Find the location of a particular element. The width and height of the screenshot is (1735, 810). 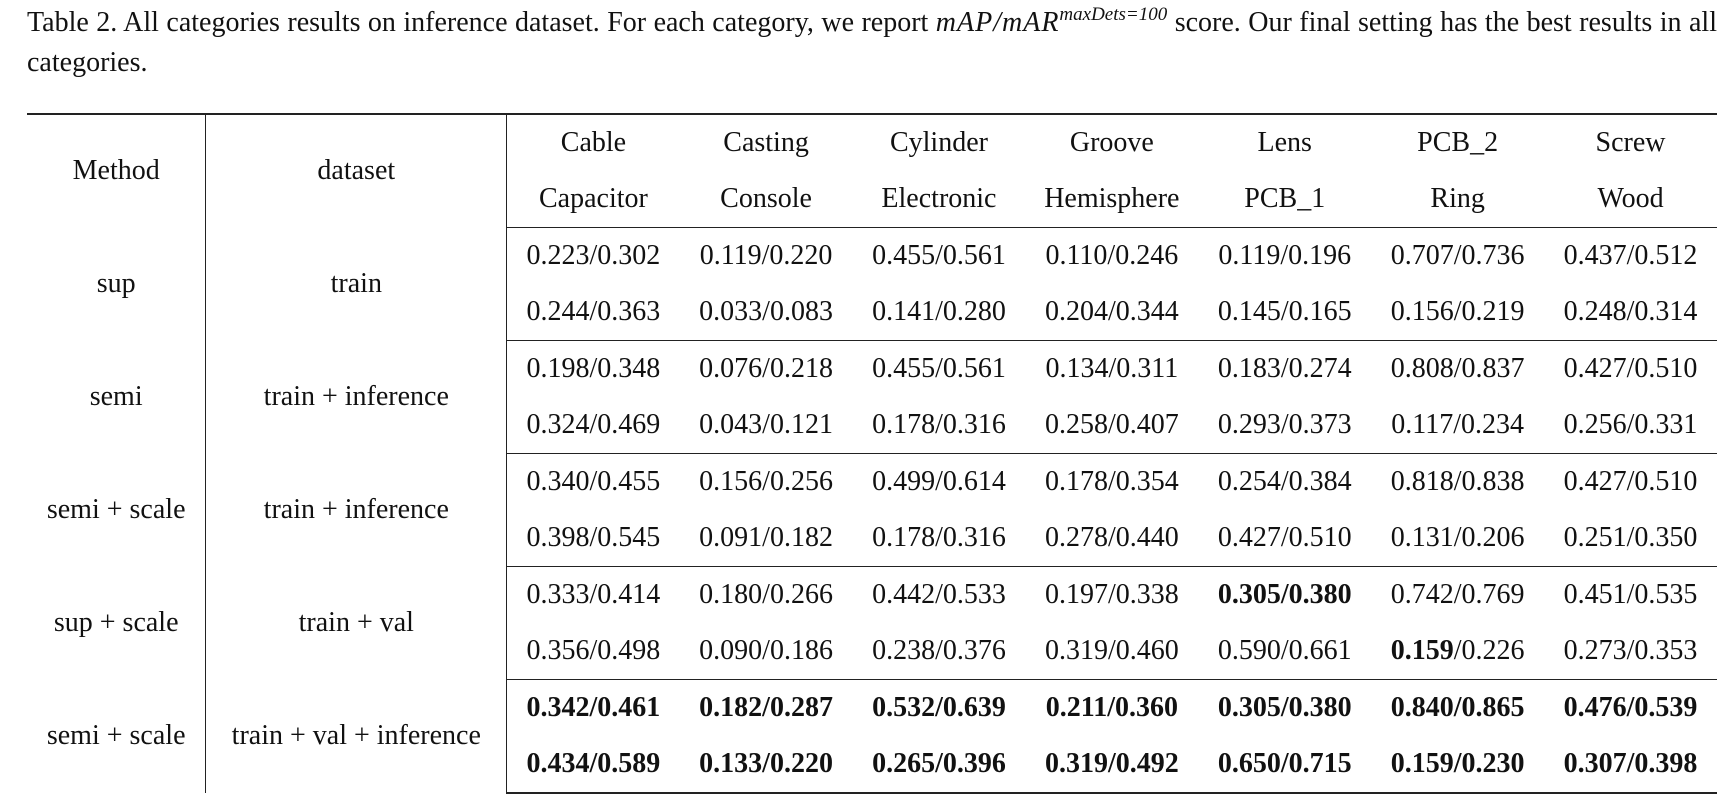

score-cell: 0.238/0.376 is located at coordinates (939, 651).